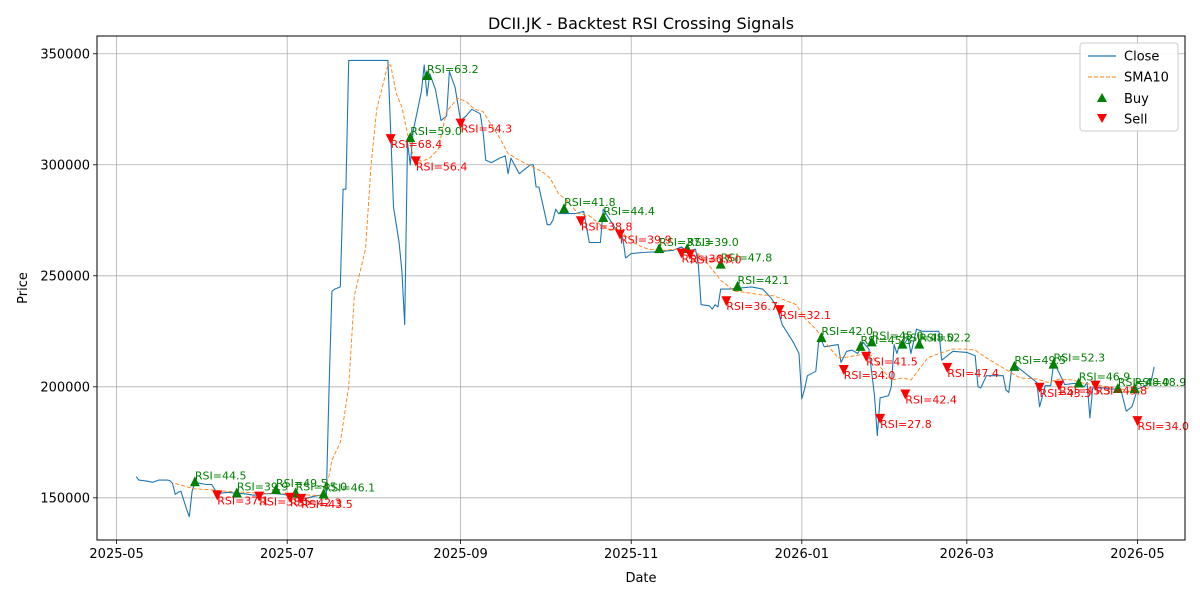 The height and width of the screenshot is (600, 1200). What do you see at coordinates (752, 306) in the screenshot?
I see `sell-rsi-label: RSI=36.7` at bounding box center [752, 306].